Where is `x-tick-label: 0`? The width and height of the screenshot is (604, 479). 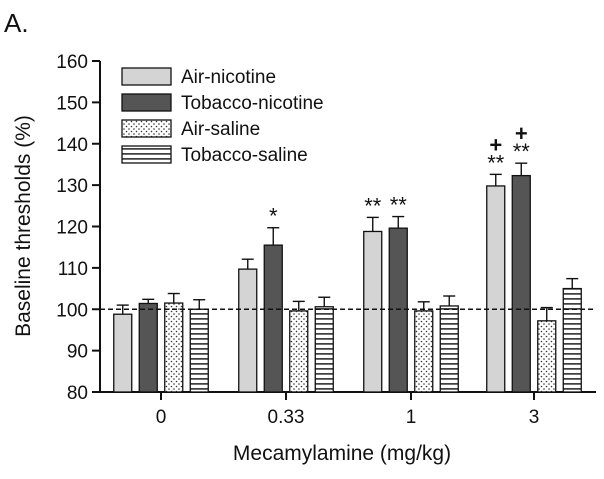 x-tick-label: 0 is located at coordinates (161, 417).